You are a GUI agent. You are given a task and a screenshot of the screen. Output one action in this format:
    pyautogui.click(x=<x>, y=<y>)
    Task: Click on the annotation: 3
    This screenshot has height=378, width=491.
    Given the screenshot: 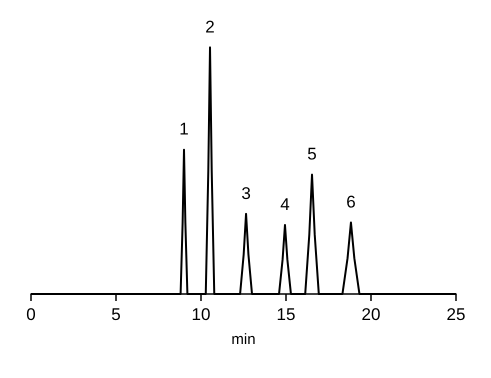 What is the action you would take?
    pyautogui.click(x=246, y=193)
    